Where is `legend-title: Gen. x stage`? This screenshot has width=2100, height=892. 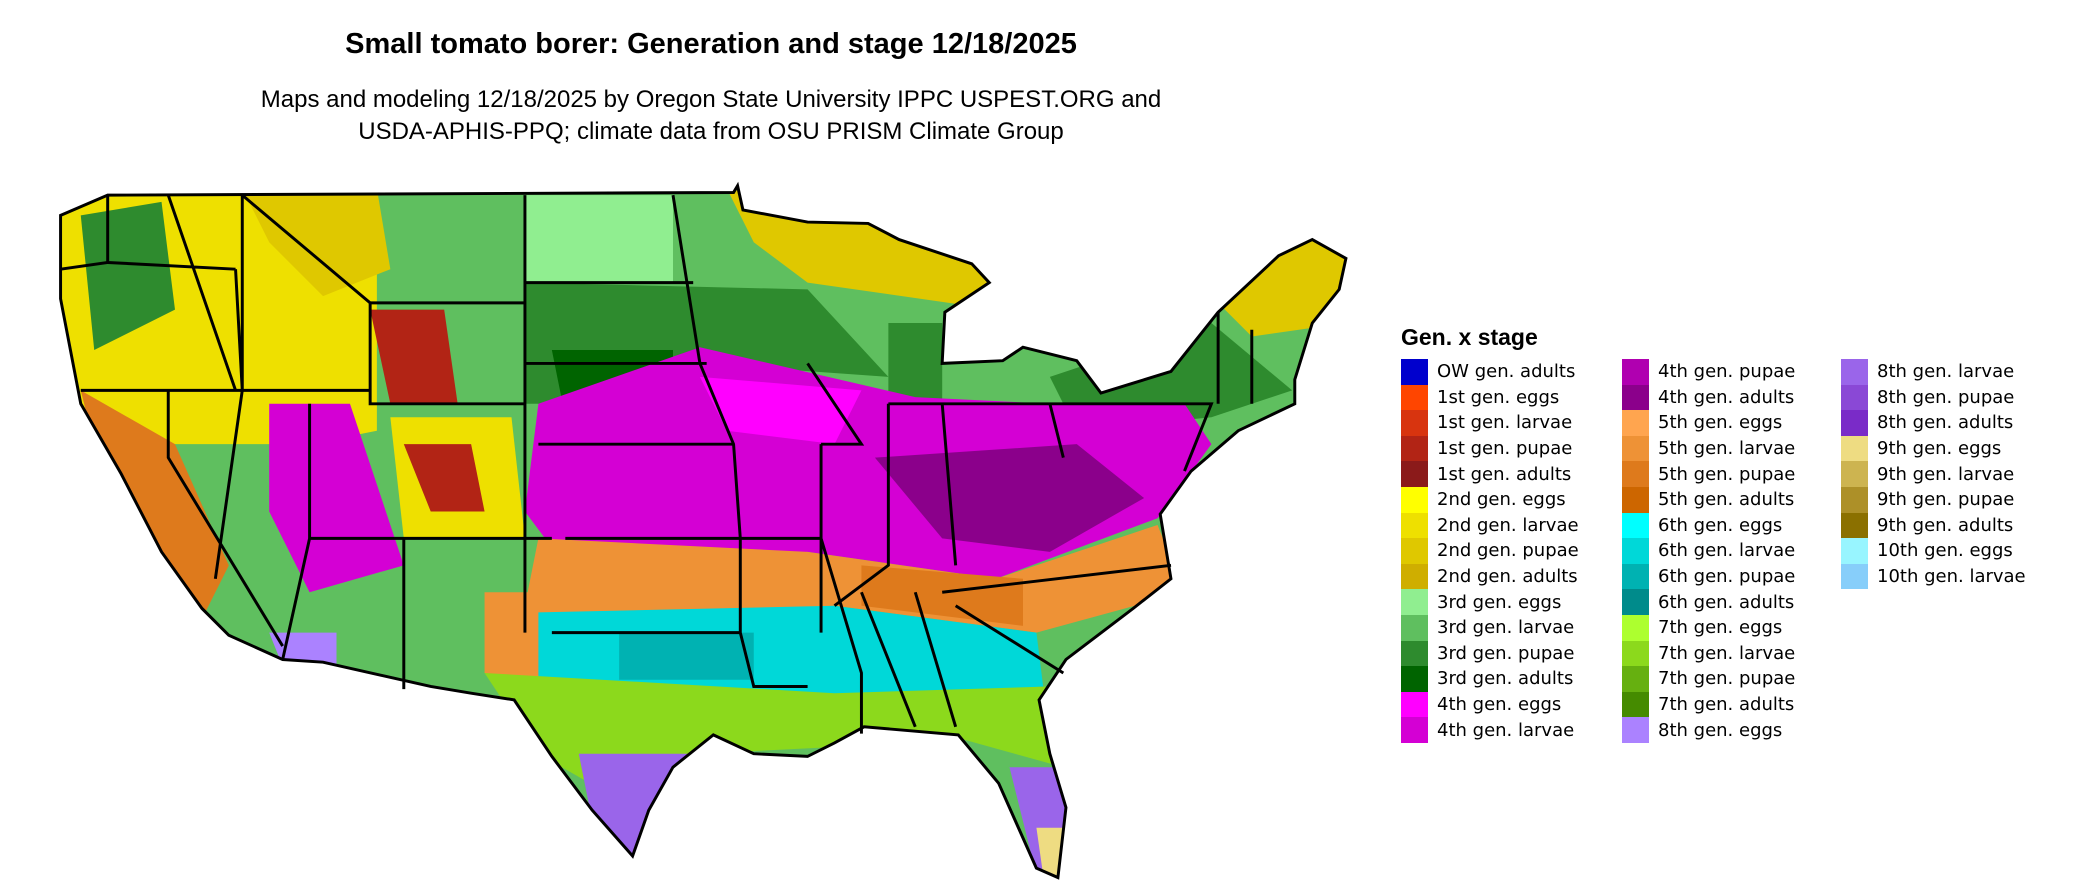 legend-title: Gen. x stage is located at coordinates (1469, 337).